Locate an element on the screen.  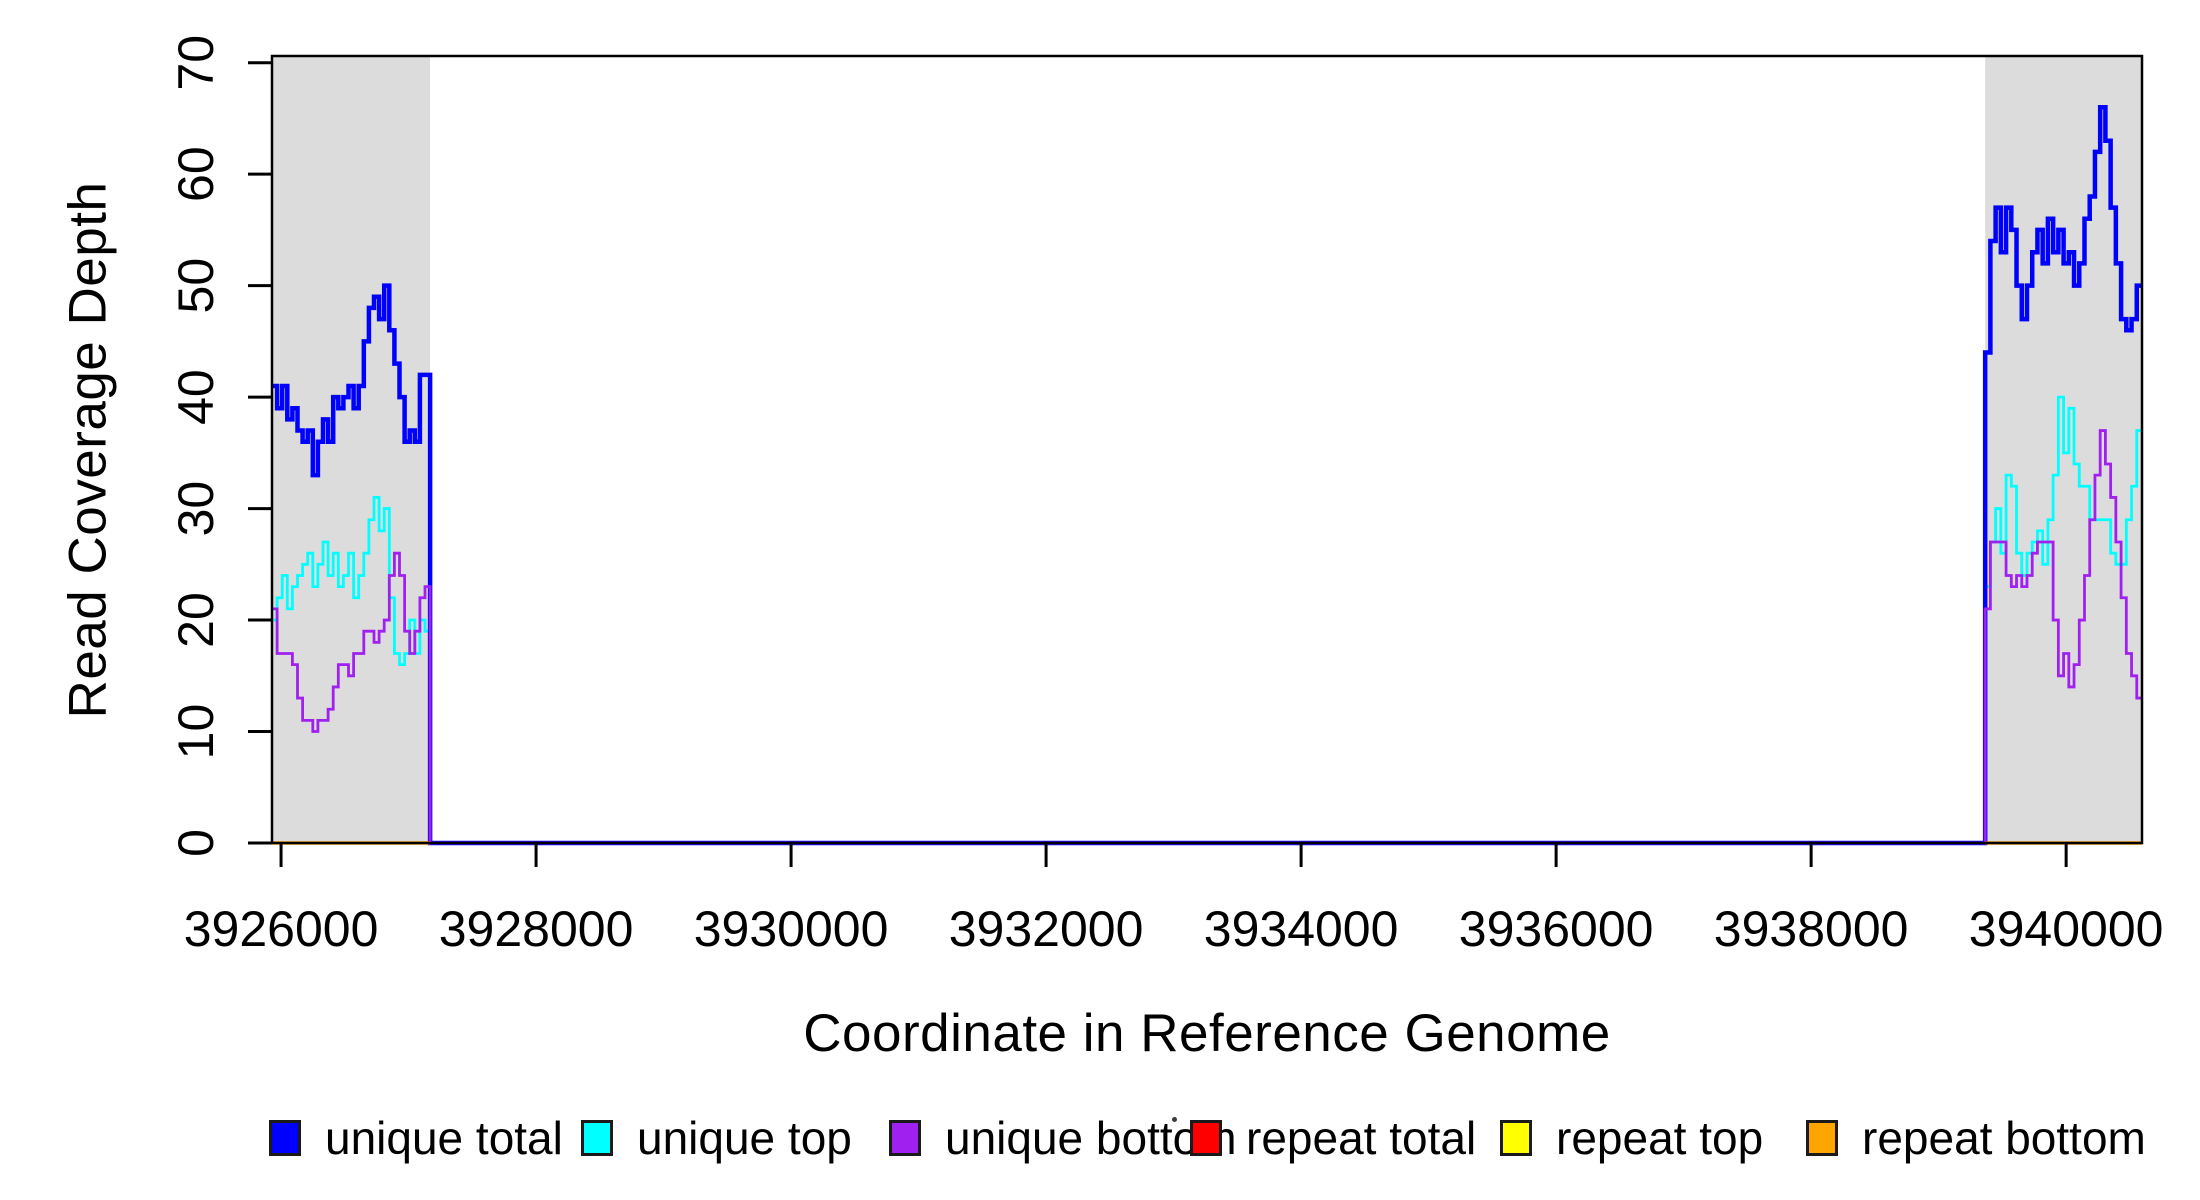
x-tick-label: 3938000 is located at coordinates (1811, 929).